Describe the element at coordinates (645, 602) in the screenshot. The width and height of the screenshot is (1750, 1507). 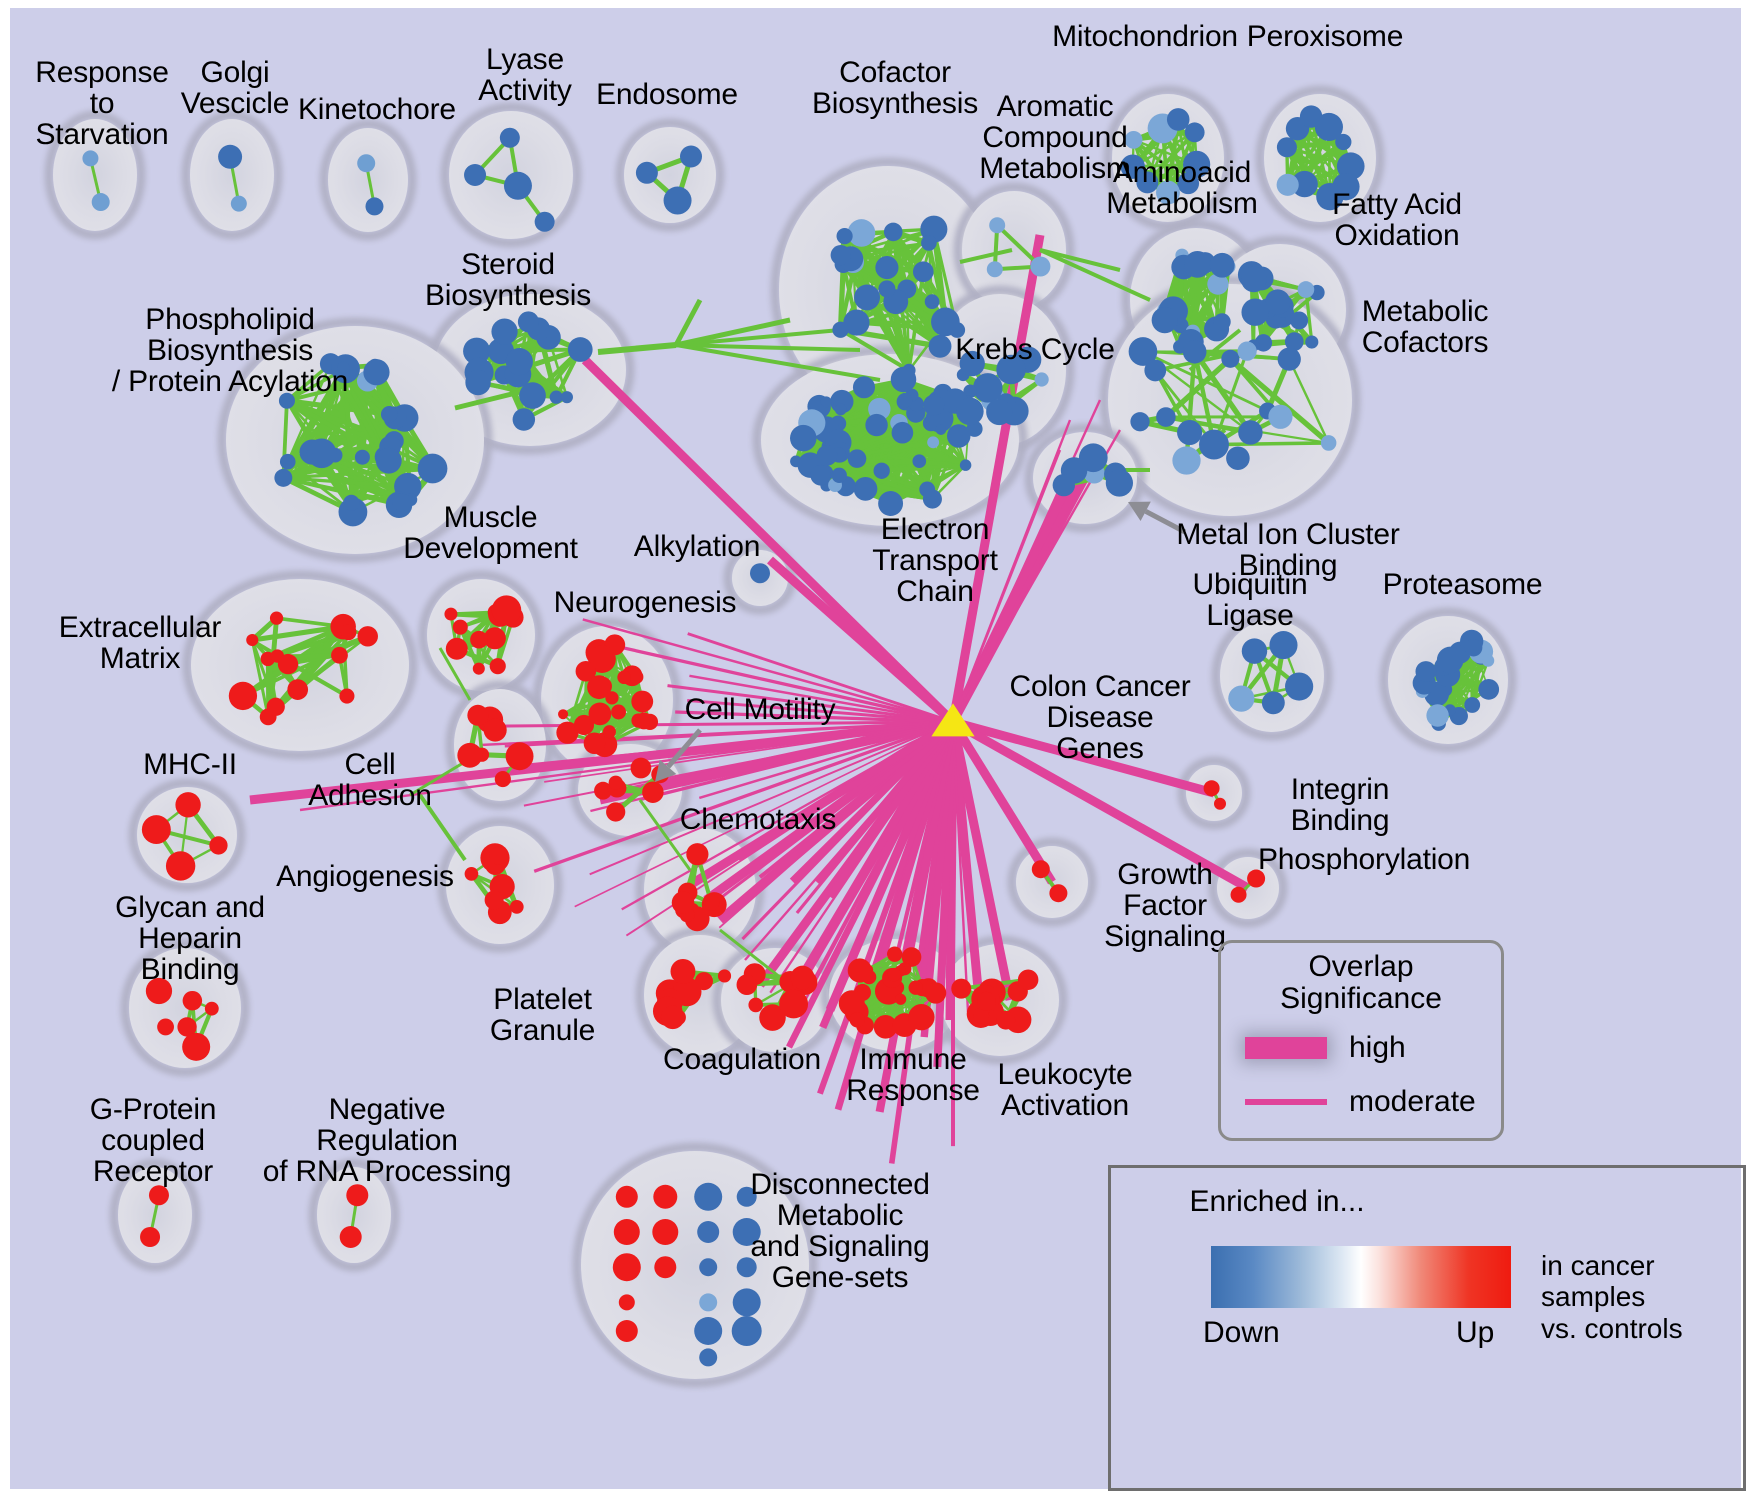
I see `cluster-label-neurogenesis: Neurogenesis` at that location.